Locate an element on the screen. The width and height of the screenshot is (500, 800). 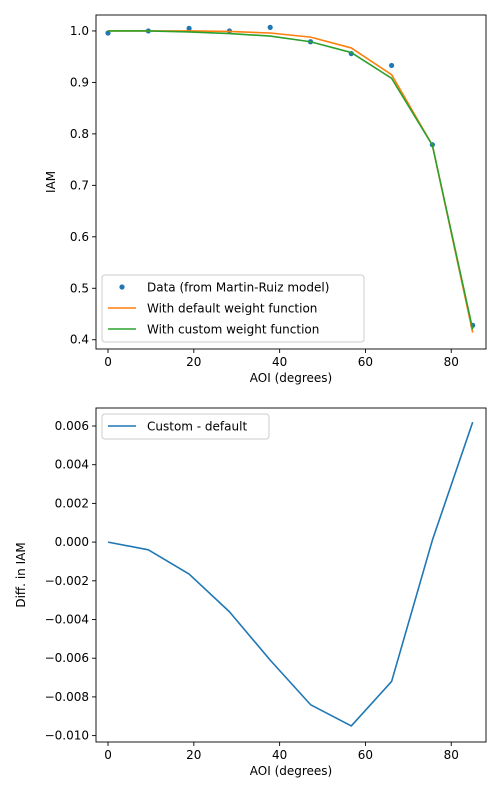
y-tick-label: 0.7 is located at coordinates (79, 185).